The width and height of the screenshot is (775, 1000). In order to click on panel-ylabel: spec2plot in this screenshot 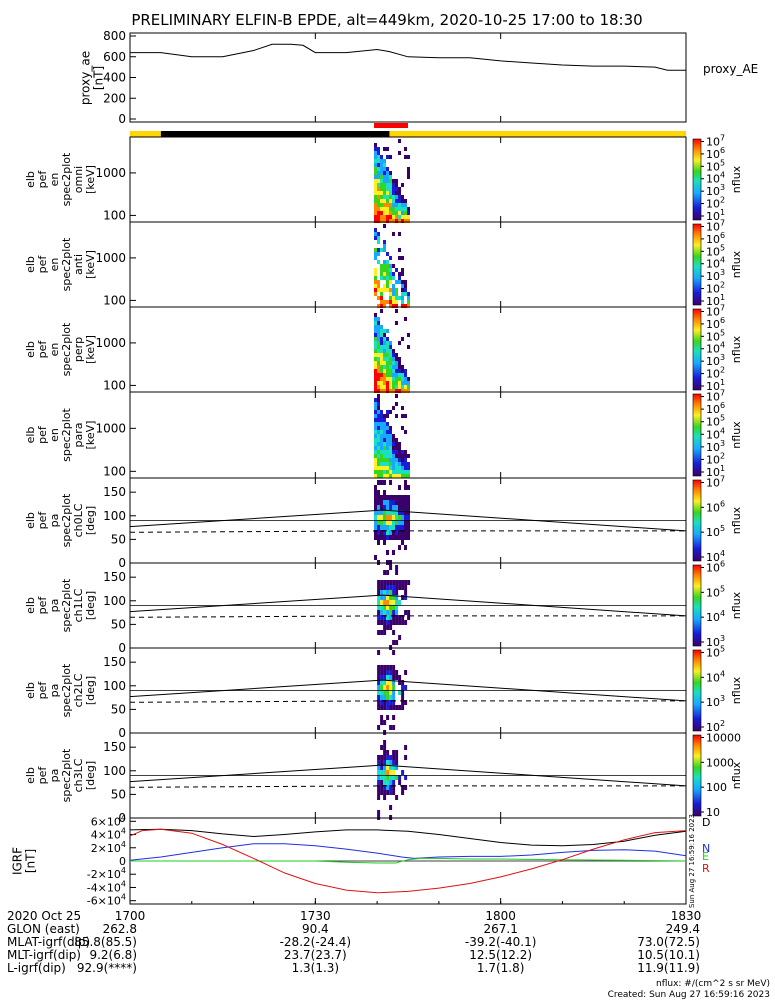, I will do `click(66, 264)`.